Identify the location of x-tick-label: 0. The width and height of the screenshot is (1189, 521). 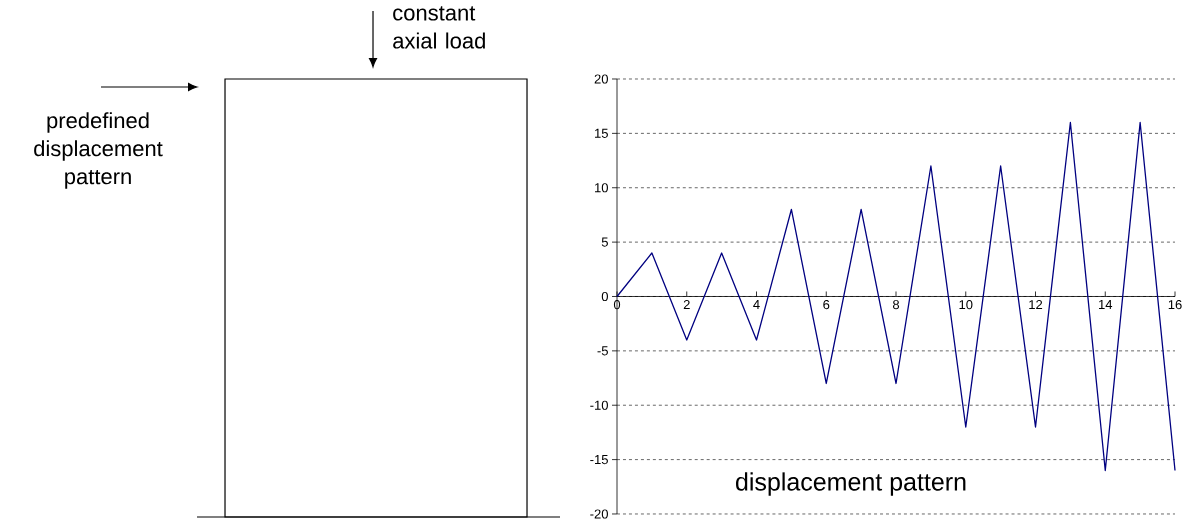
(617, 305).